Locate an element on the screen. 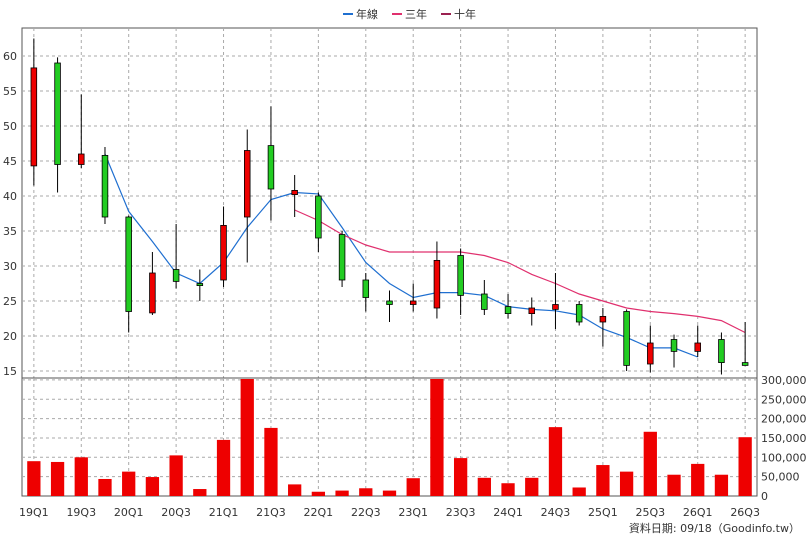 This screenshot has width=808, height=540. data-date-footer: 資料日期: 09/18（Goodinfo.tw） is located at coordinates (714, 528).